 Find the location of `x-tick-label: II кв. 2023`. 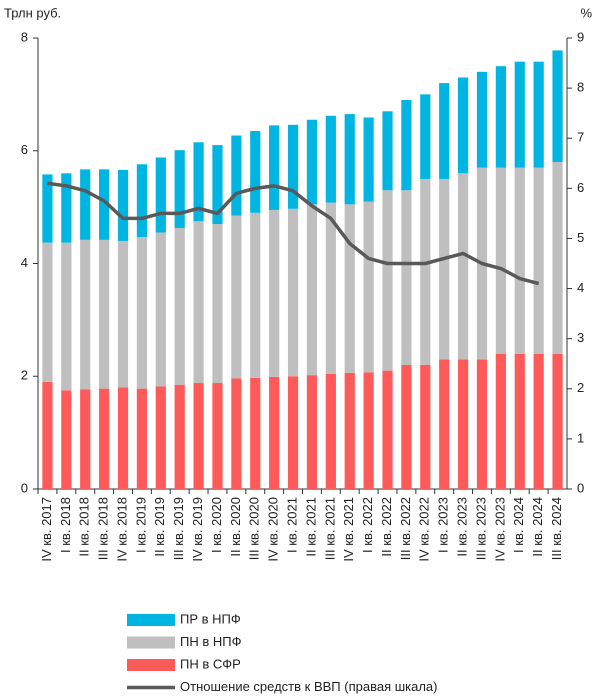

x-tick-label: II кв. 2023 is located at coordinates (462, 527).